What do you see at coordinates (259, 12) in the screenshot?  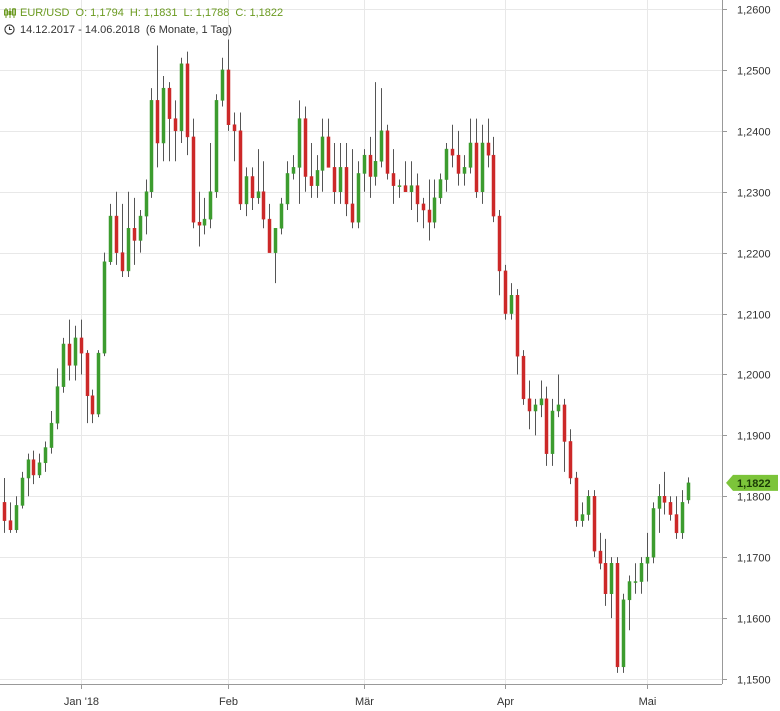 I see `close-value: C: 1,1822` at bounding box center [259, 12].